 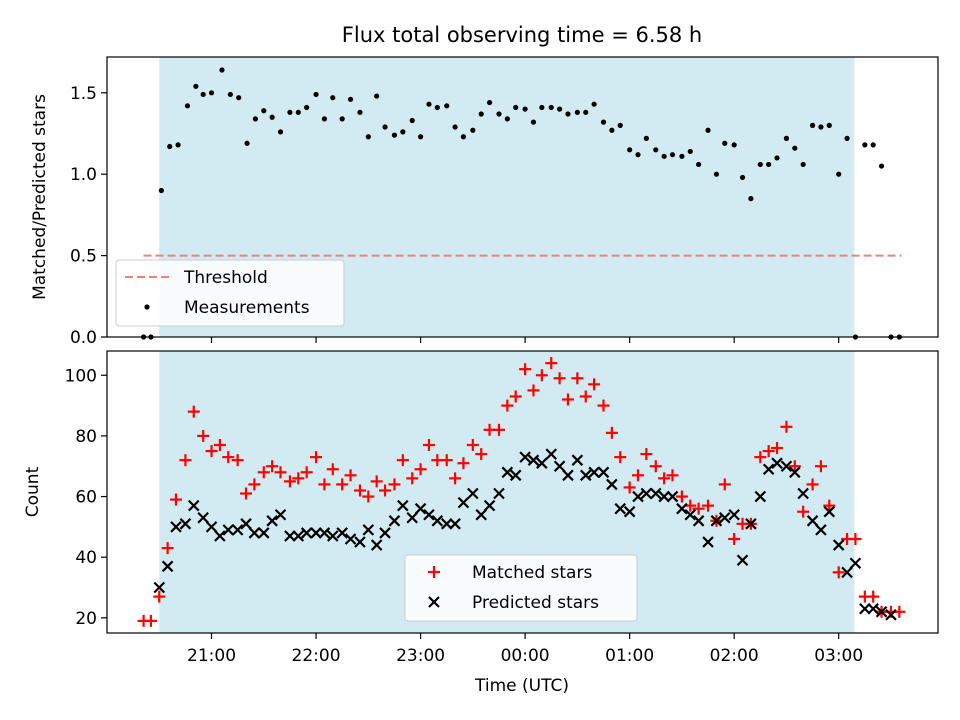 I want to click on x-tick-label: 23:00, so click(x=420, y=656).